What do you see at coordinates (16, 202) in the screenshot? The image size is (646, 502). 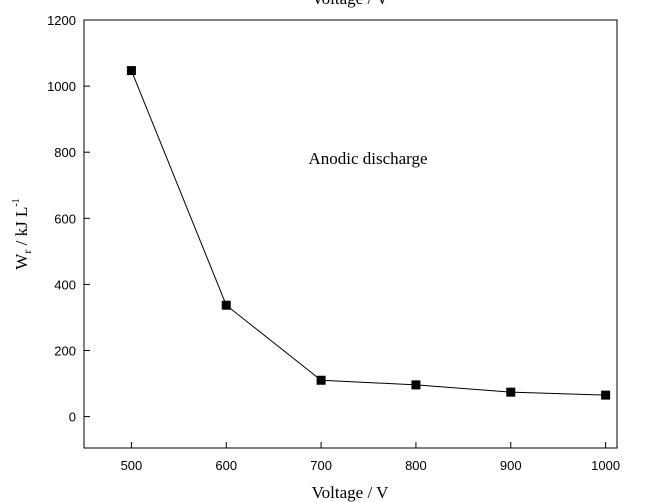 I see `y-label-sup: -1` at bounding box center [16, 202].